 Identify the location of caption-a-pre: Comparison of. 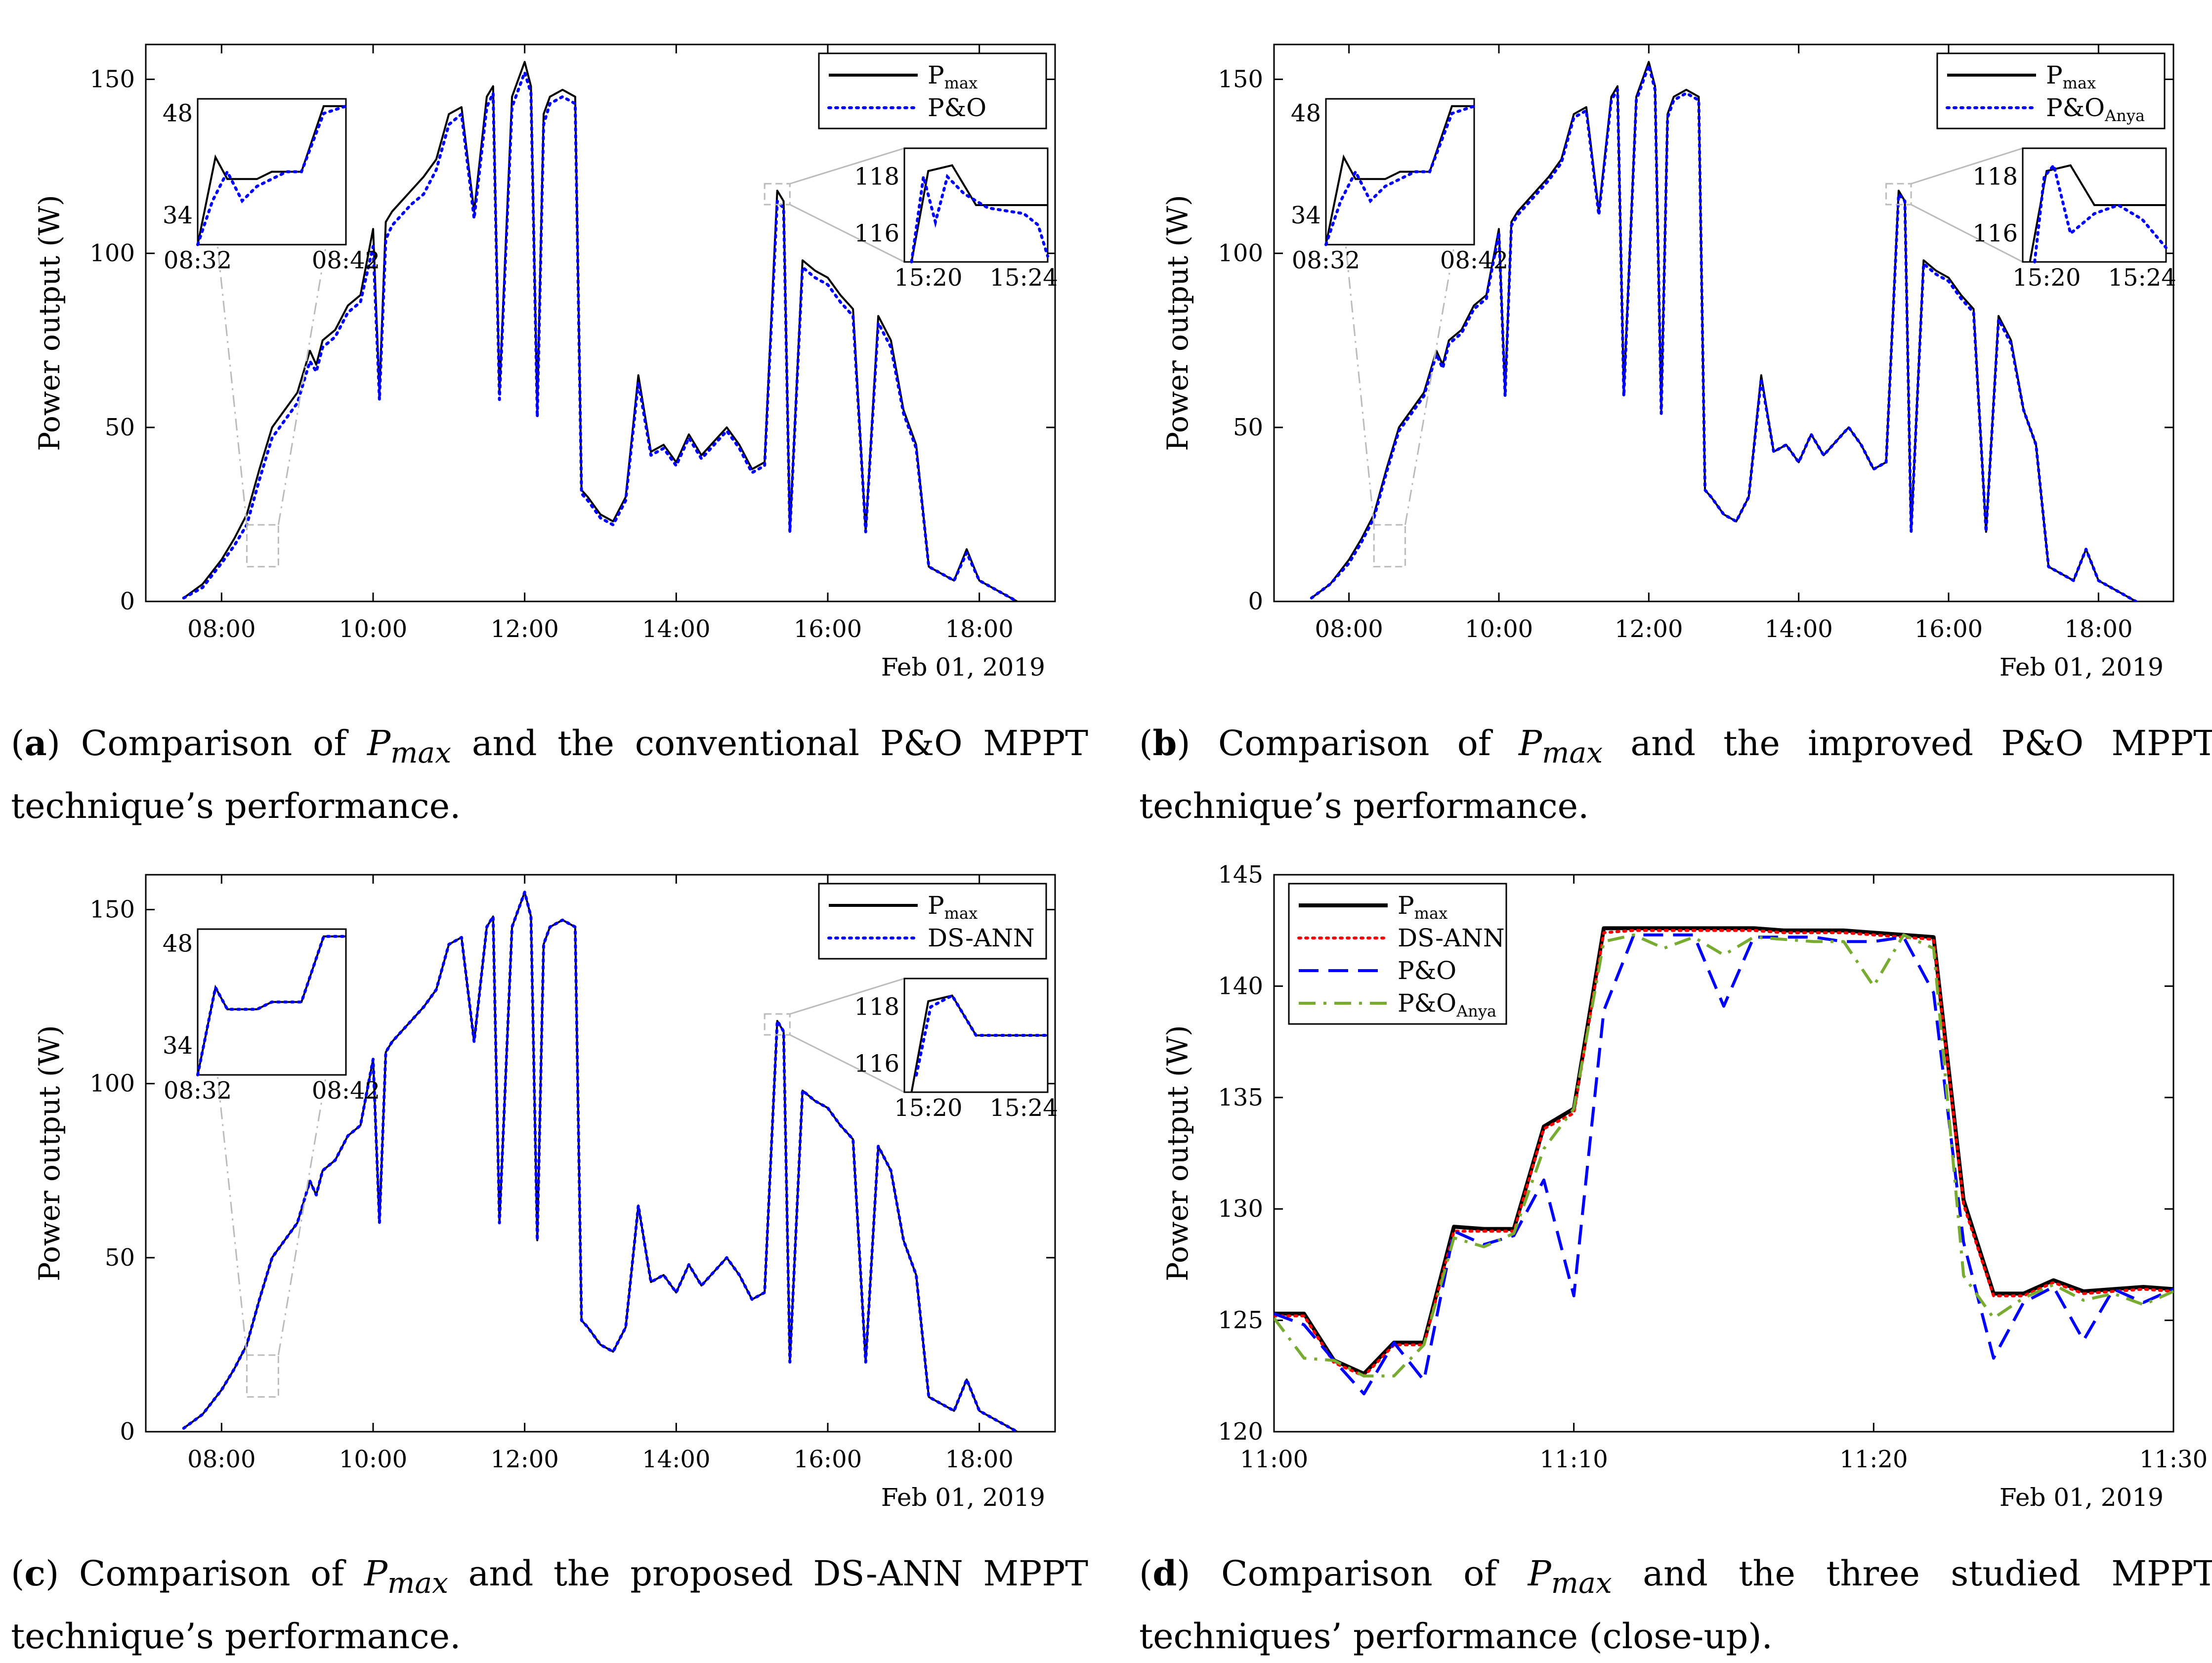
(214, 744).